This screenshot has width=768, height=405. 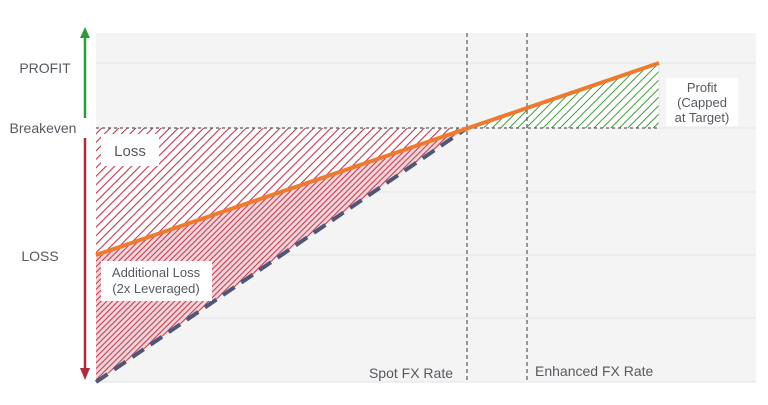 I want to click on profit-label-line3: at Target), so click(x=702, y=117).